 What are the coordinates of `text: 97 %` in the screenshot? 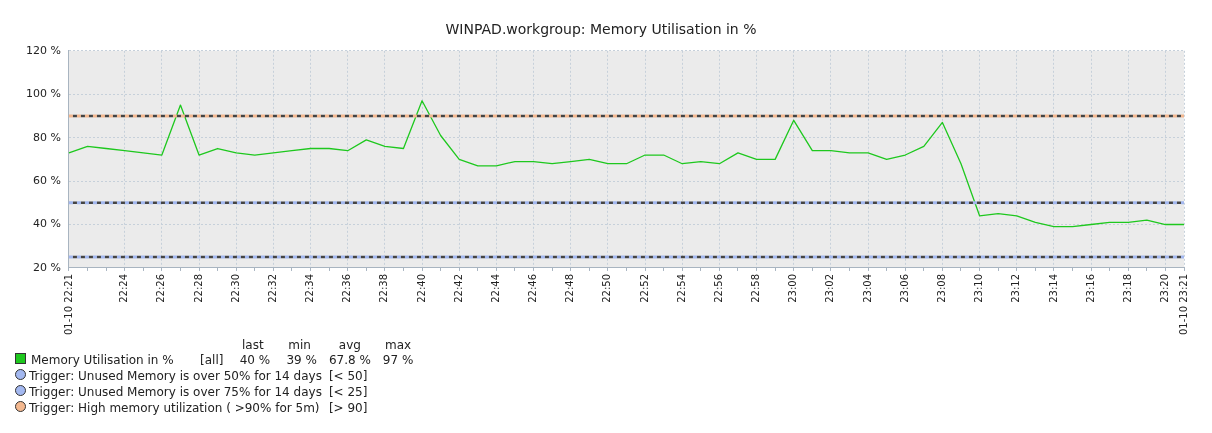 It's located at (398, 360).